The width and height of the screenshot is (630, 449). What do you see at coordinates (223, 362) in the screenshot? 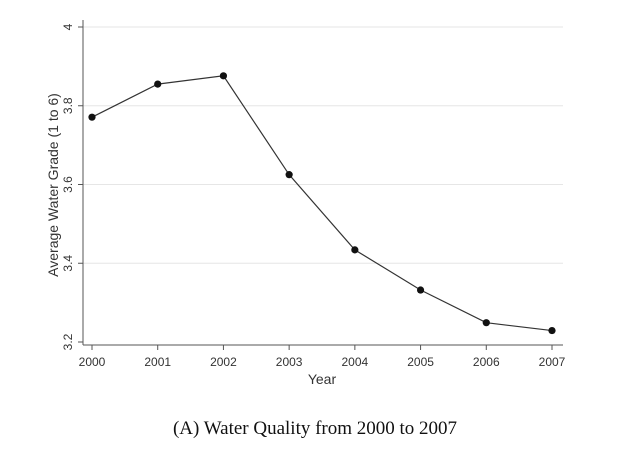
I see `x-tick-label-2002: 2002` at bounding box center [223, 362].